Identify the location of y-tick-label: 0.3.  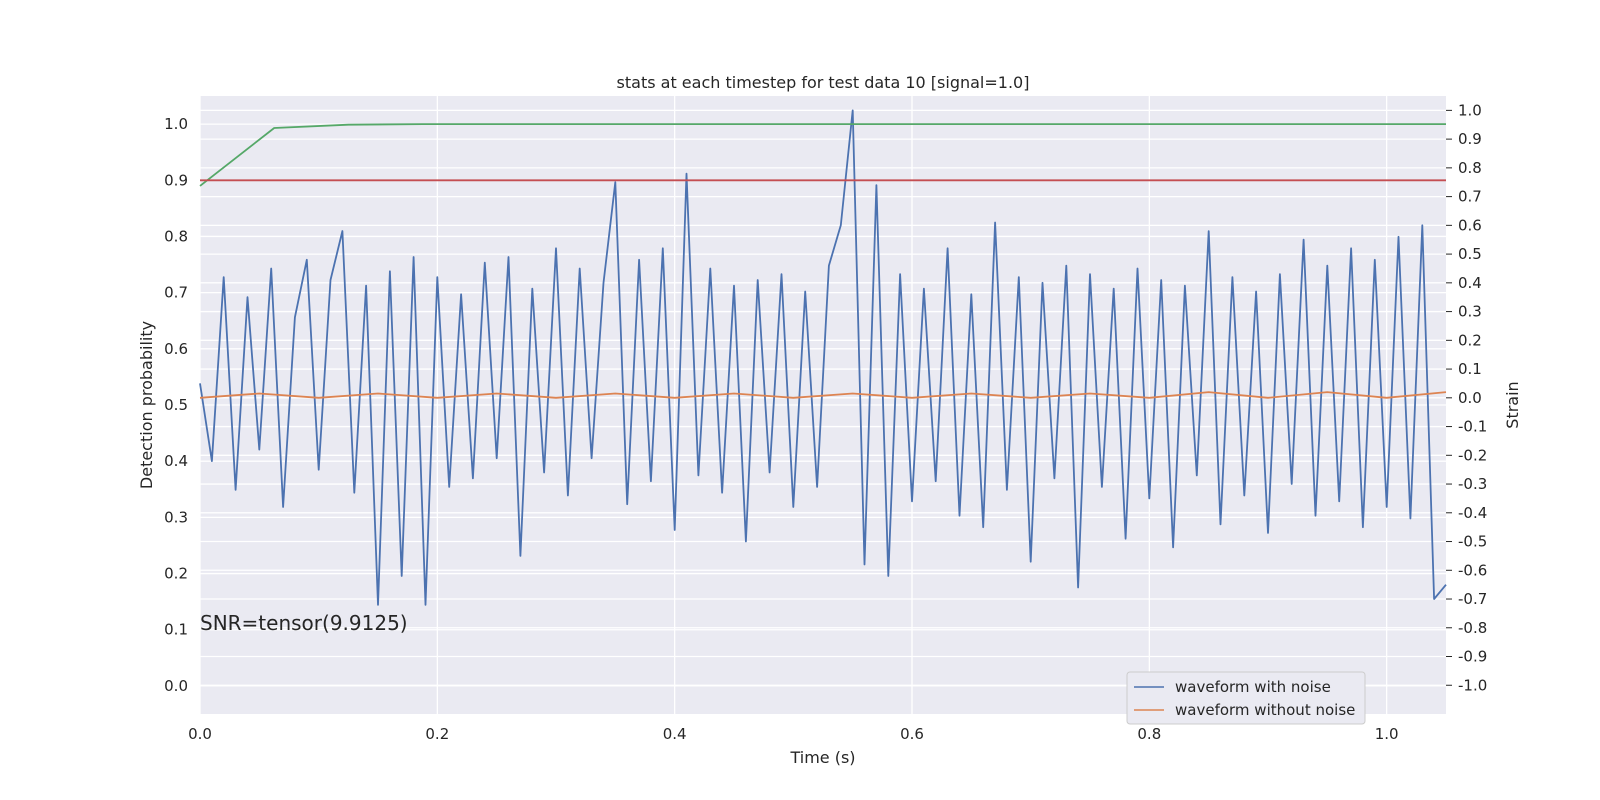
(176, 517).